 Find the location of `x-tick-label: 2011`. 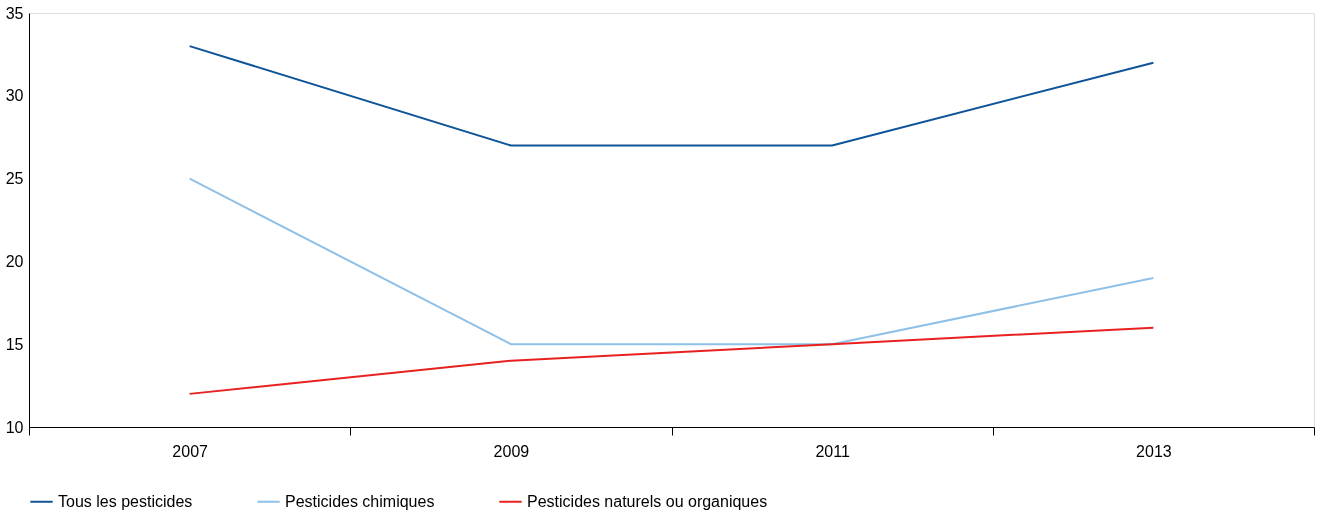

x-tick-label: 2011 is located at coordinates (832, 451).